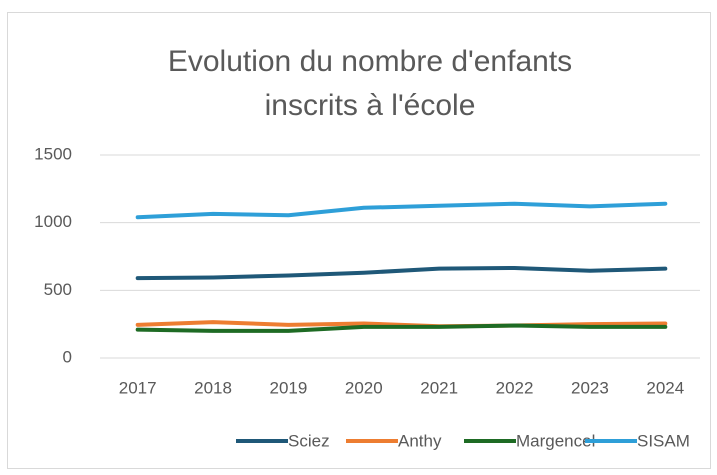 This screenshot has width=717, height=475. What do you see at coordinates (67, 356) in the screenshot?
I see `y-tick-label: 0` at bounding box center [67, 356].